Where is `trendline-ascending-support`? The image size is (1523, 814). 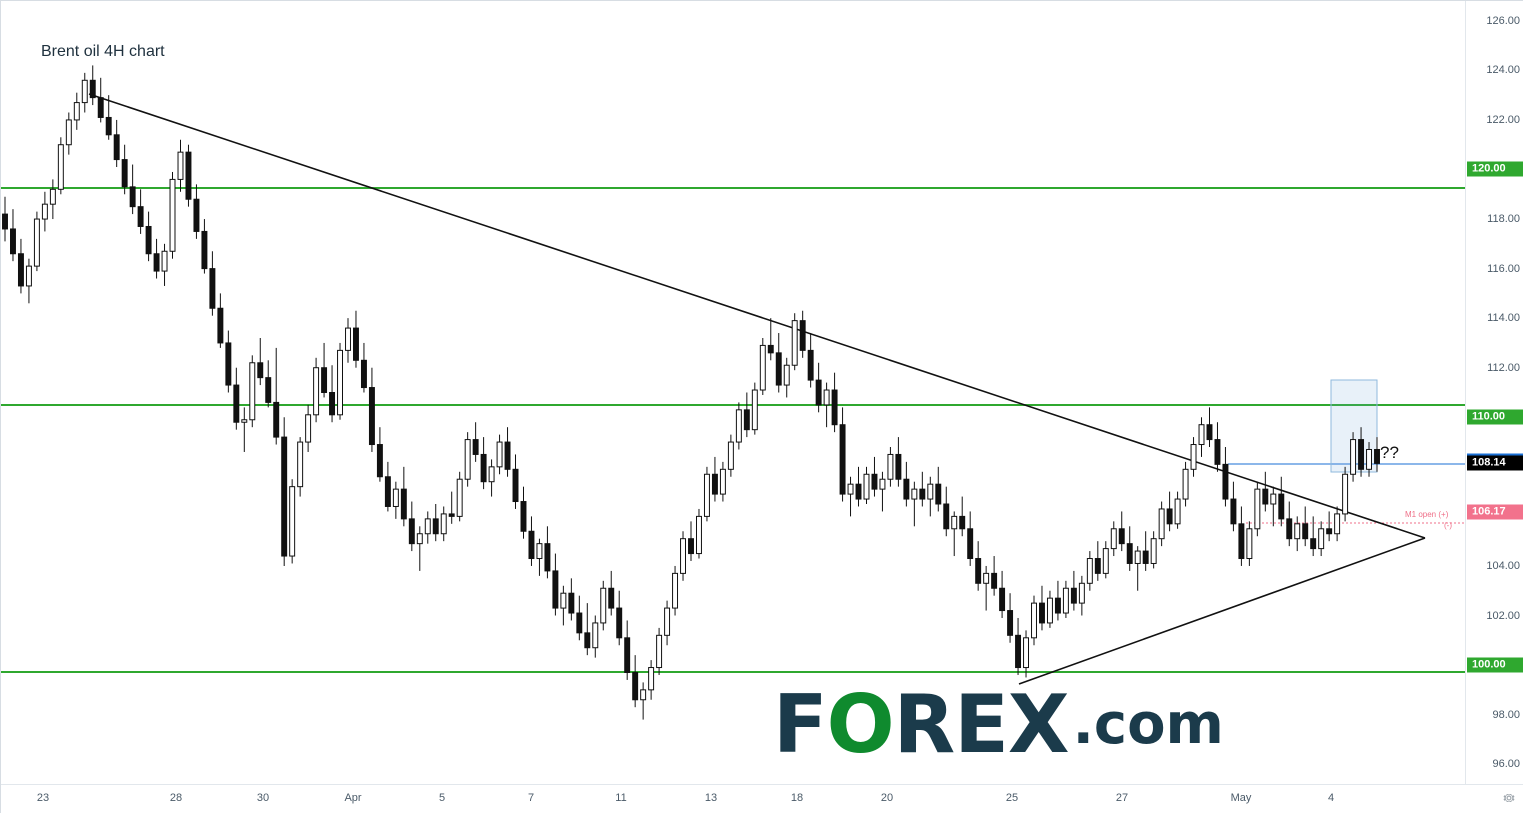 trendline-ascending-support is located at coordinates (1222, 611).